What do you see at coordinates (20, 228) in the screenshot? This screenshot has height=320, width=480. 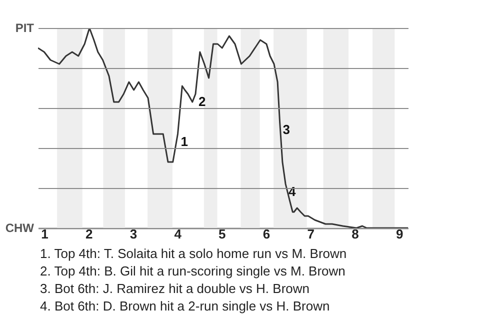 I see `text: CHW` at bounding box center [20, 228].